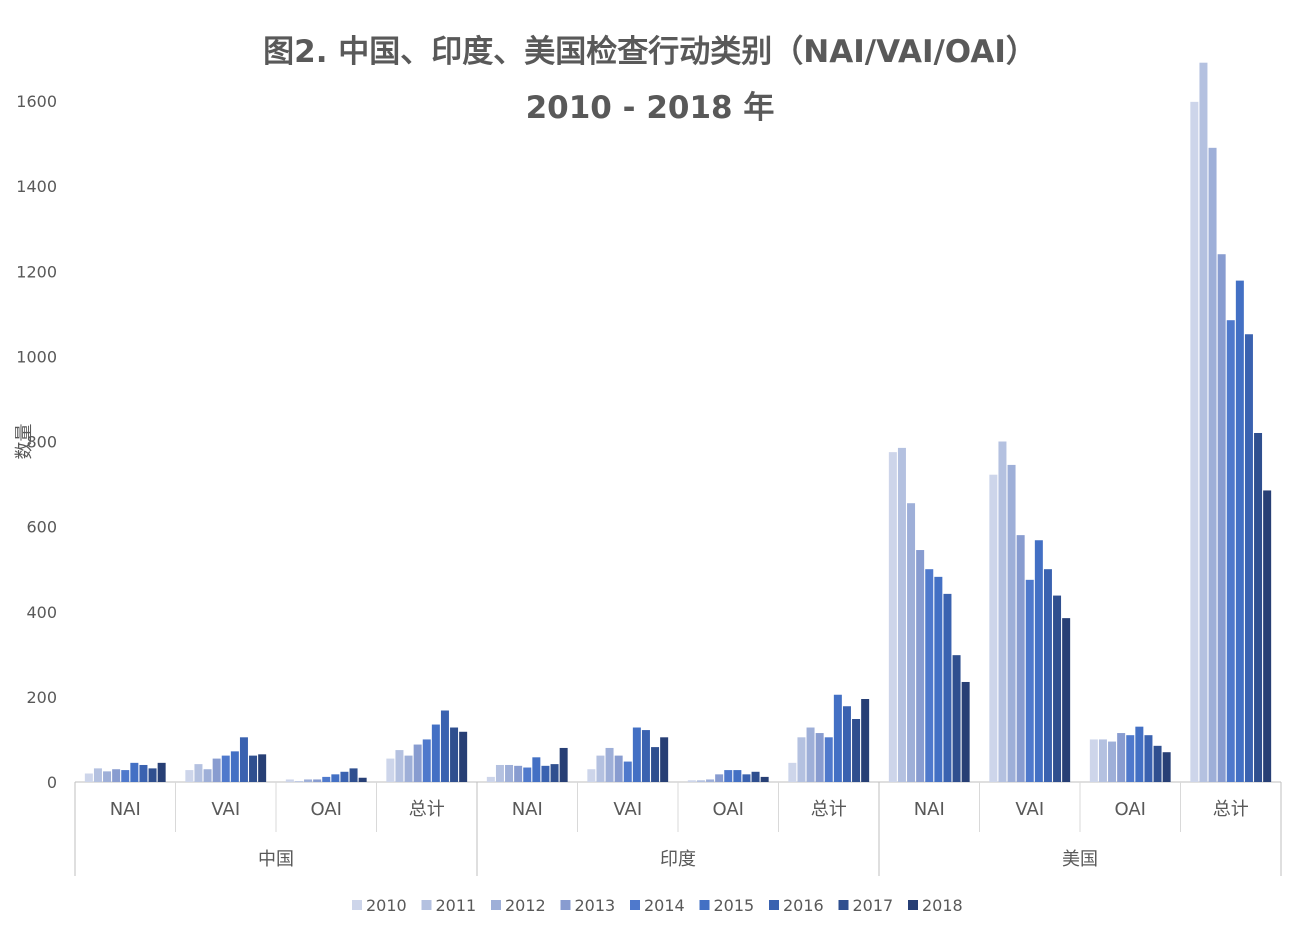 This screenshot has height=937, width=1300. I want to click on bar-印度-总计-2016, so click(846, 744).